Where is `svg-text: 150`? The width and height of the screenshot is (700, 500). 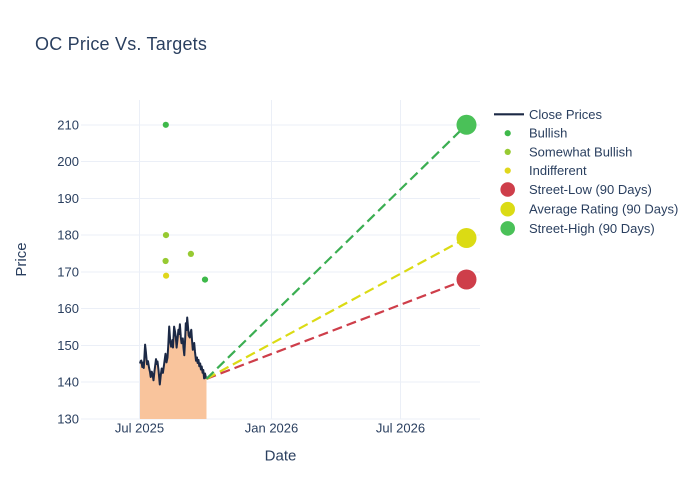
svg-text: 150 is located at coordinates (68, 345).